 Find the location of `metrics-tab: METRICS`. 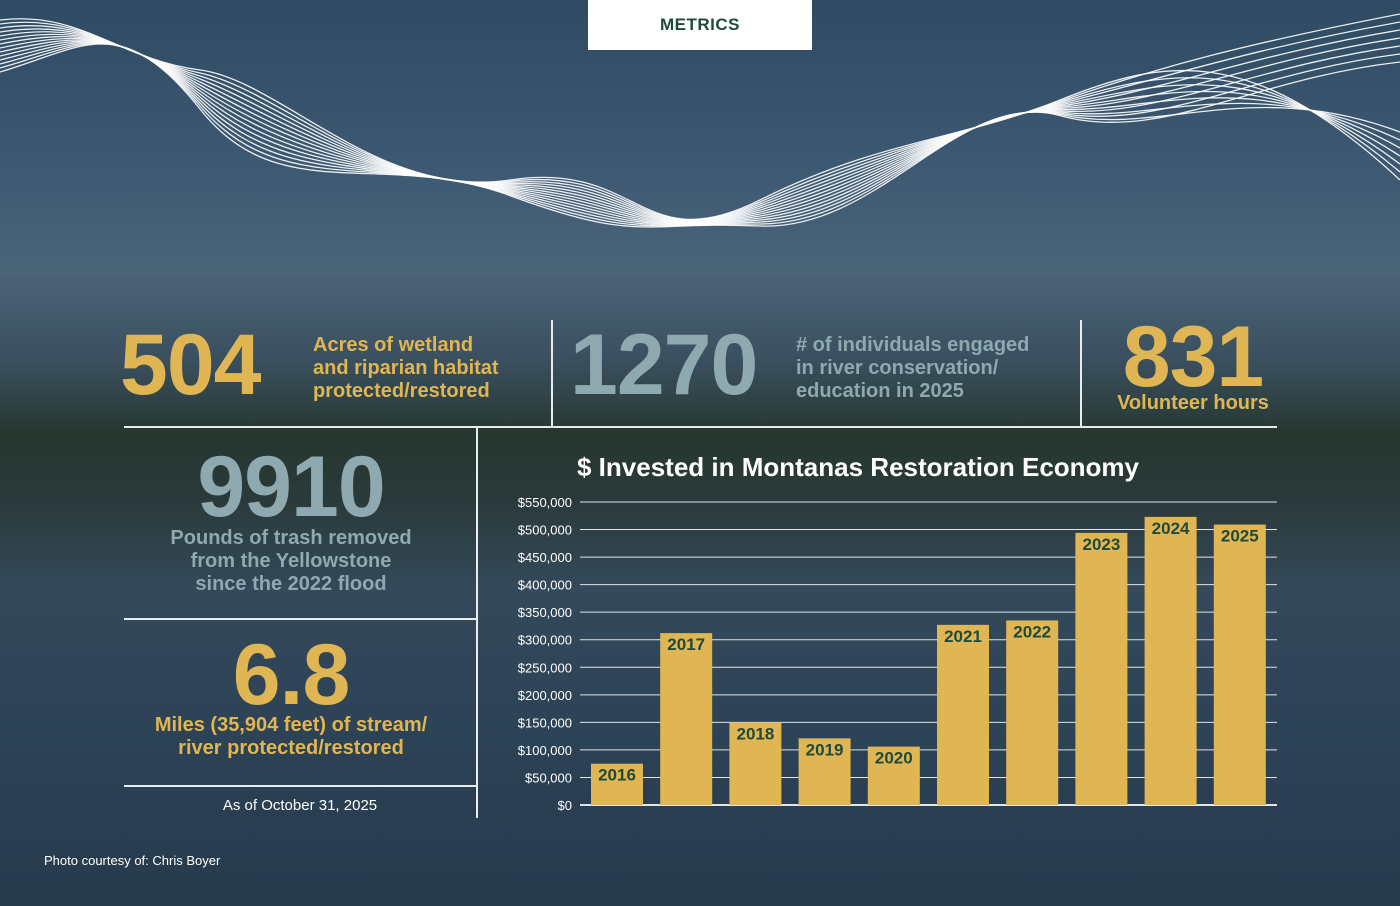

metrics-tab: METRICS is located at coordinates (700, 25).